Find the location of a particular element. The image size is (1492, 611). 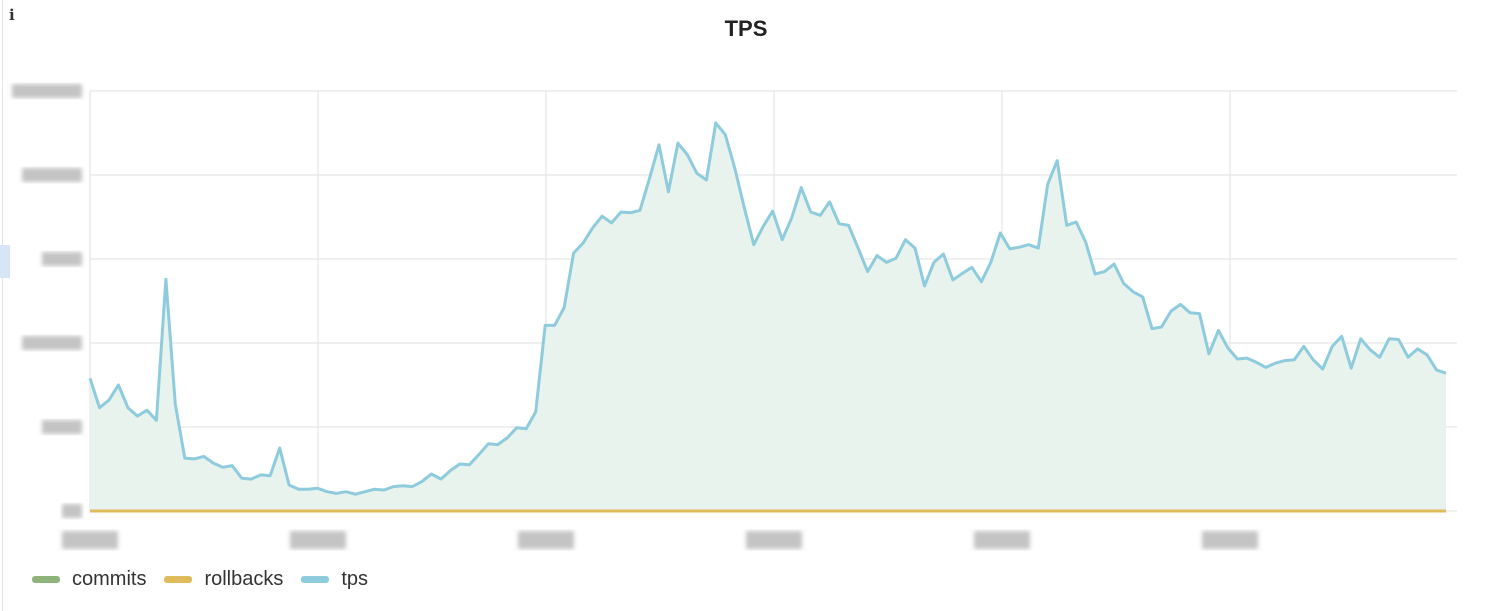

legend-label: tps is located at coordinates (355, 579).